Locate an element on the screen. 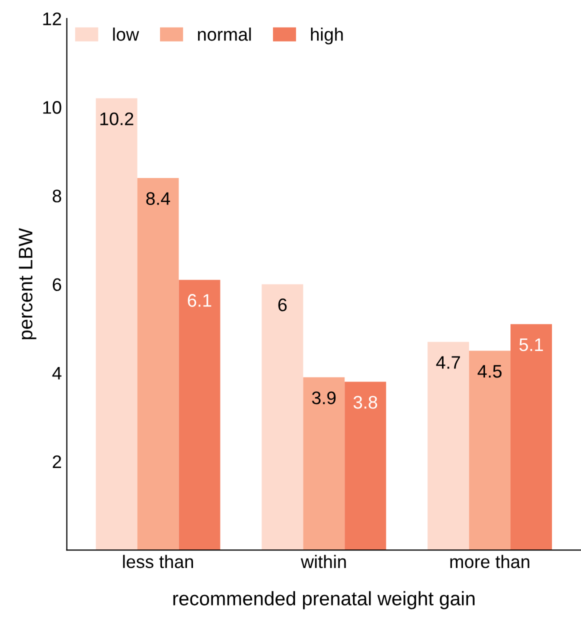 The image size is (581, 618). y-tick-label: 10 is located at coordinates (52, 107).